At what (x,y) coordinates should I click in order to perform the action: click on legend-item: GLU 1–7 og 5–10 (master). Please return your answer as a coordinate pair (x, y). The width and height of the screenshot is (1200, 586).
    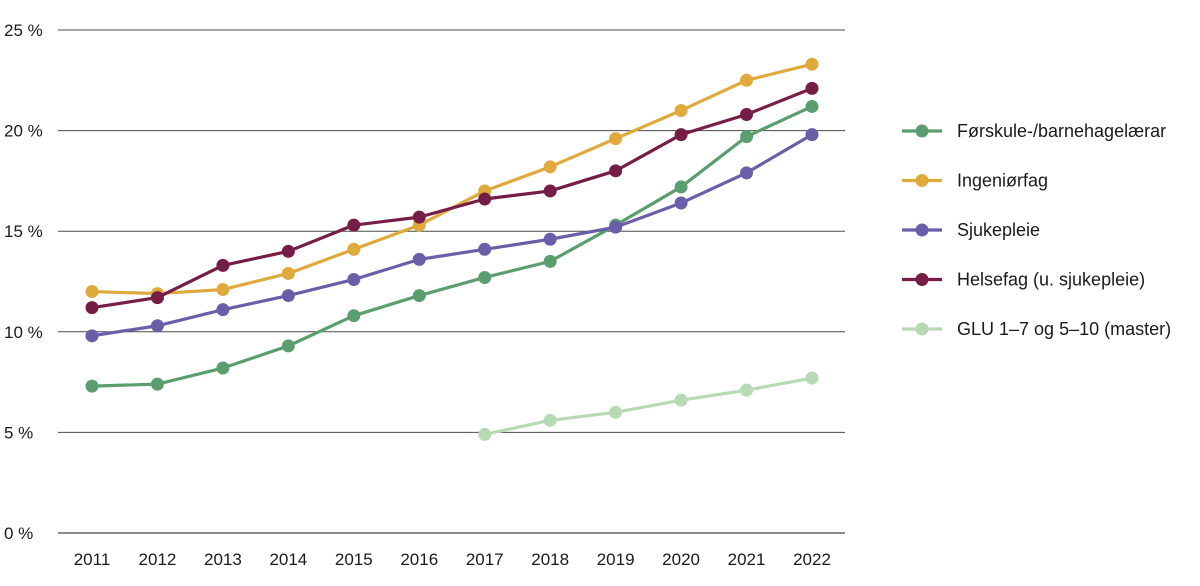
    Looking at the image, I should click on (1036, 329).